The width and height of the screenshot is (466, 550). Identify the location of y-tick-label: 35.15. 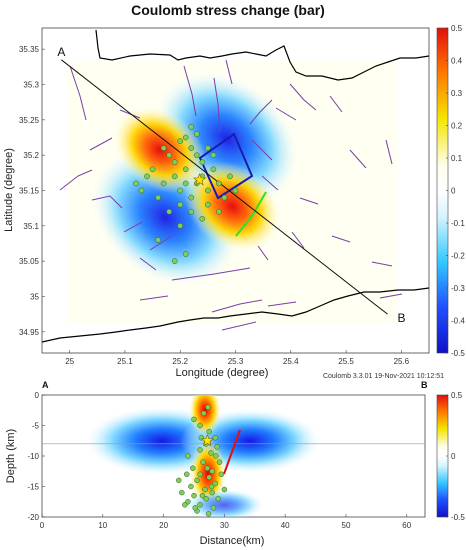
(29, 191).